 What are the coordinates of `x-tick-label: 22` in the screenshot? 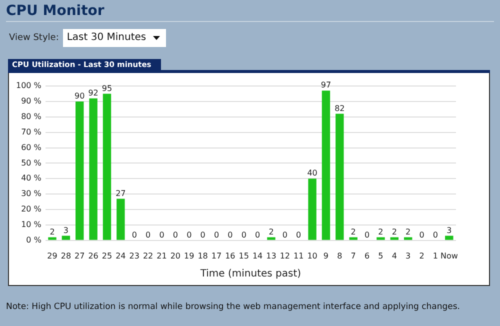 It's located at (148, 255).